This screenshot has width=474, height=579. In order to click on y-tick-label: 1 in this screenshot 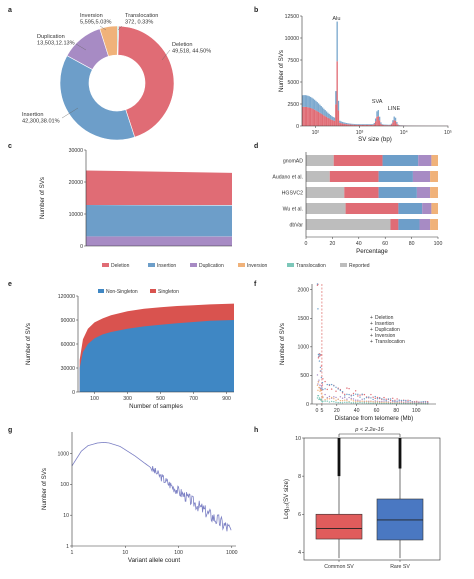, I will do `click(67, 547)`.